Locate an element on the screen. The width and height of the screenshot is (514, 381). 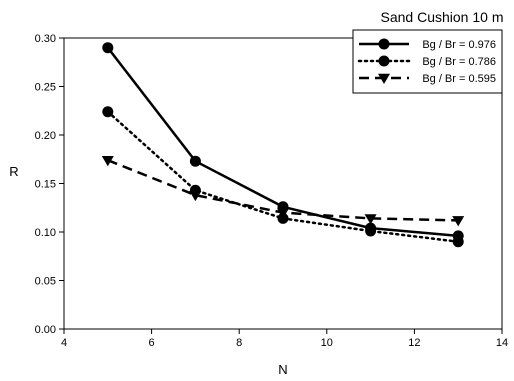
y-axis: 0.00 0.05 0.10 0.15 0.20 0.25 0.30 is located at coordinates (49, 184).